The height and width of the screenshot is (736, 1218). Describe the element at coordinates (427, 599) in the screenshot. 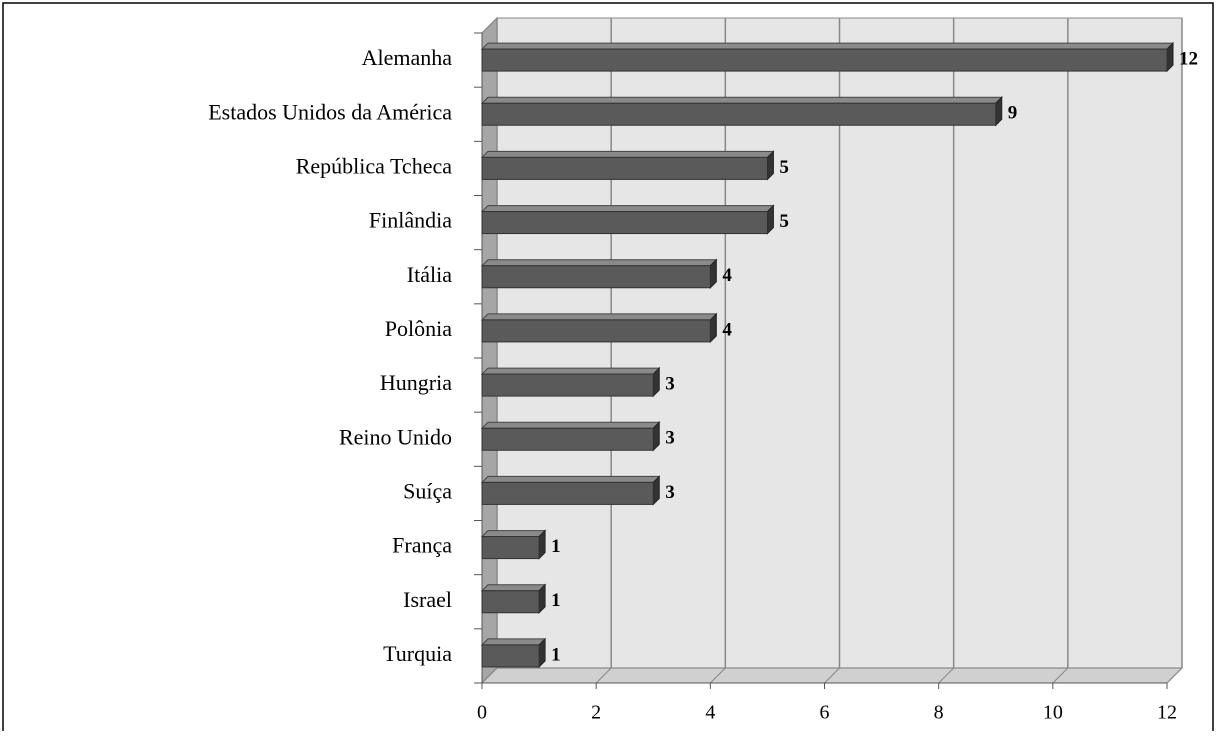

I see `y-tick-label: Israel` at that location.